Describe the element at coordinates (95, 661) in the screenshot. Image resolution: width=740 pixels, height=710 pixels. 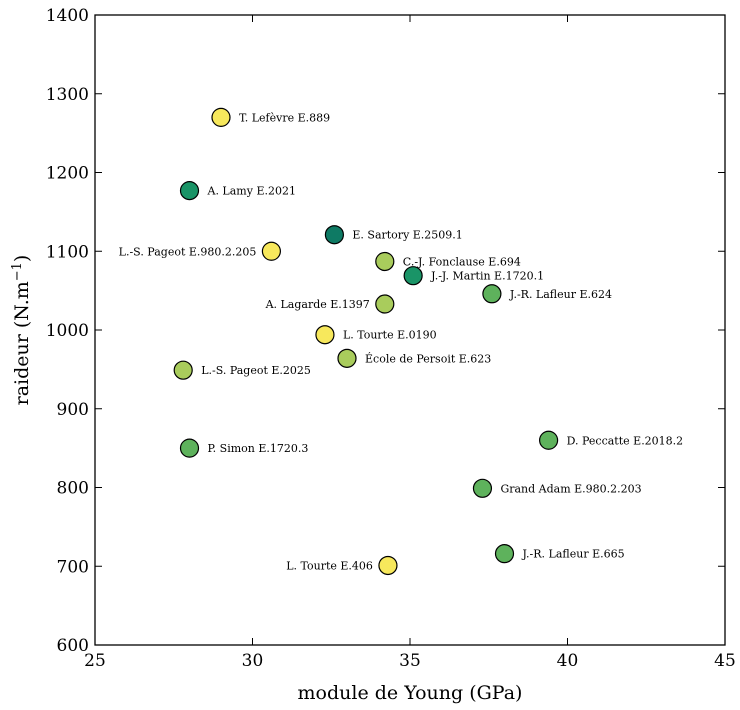
I see `x-tick-label: 25` at that location.